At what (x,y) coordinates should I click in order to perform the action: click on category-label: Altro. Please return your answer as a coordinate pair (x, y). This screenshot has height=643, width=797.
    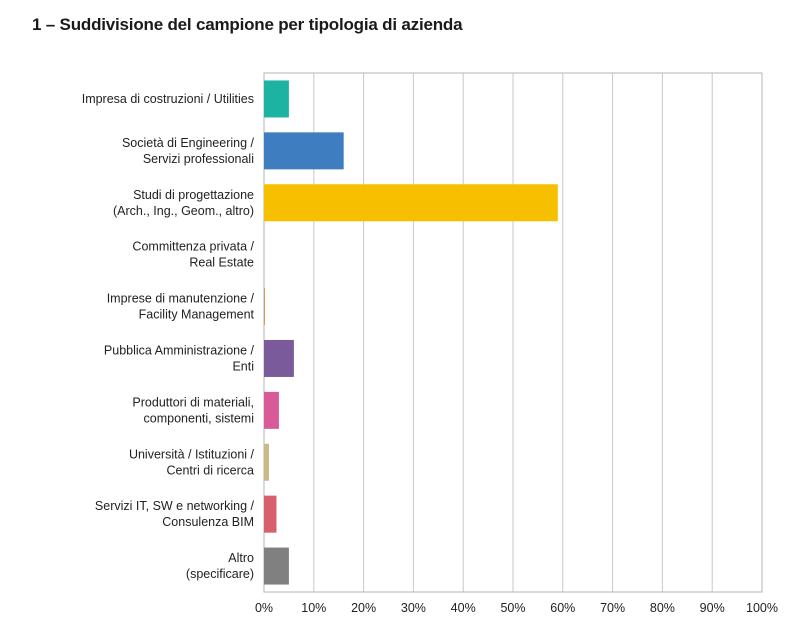
    Looking at the image, I should click on (241, 558).